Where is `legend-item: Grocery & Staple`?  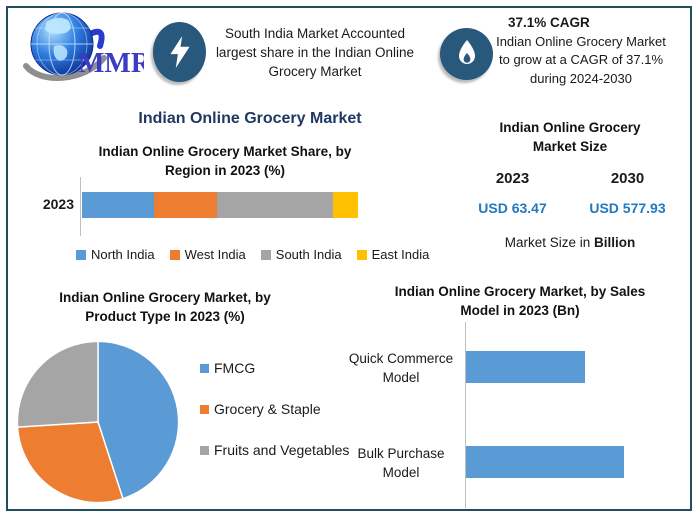
legend-item: Grocery & Staple is located at coordinates (280, 409).